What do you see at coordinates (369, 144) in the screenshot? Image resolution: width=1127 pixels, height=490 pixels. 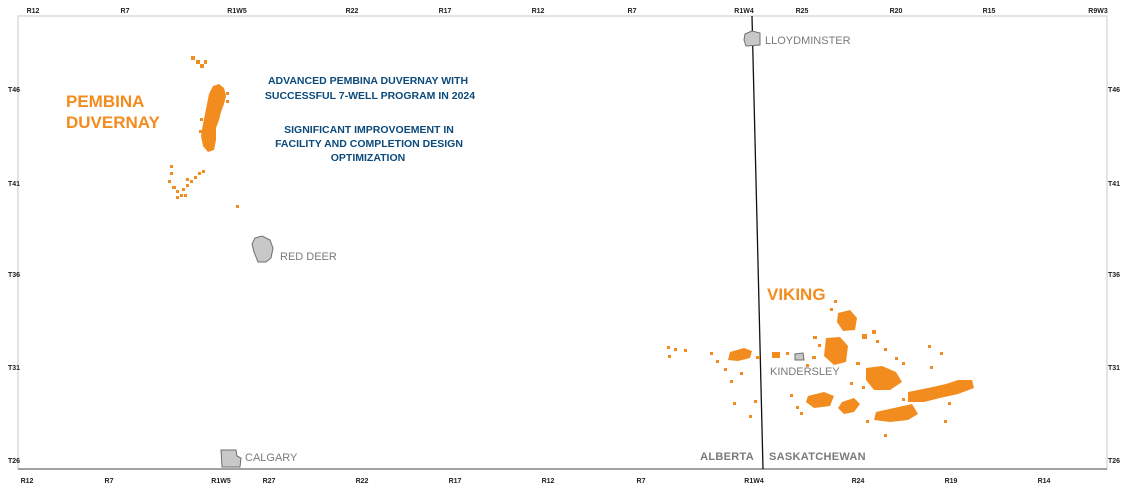 I see `annotation-line: FACILITY AND COMPLETION DESIGN` at bounding box center [369, 144].